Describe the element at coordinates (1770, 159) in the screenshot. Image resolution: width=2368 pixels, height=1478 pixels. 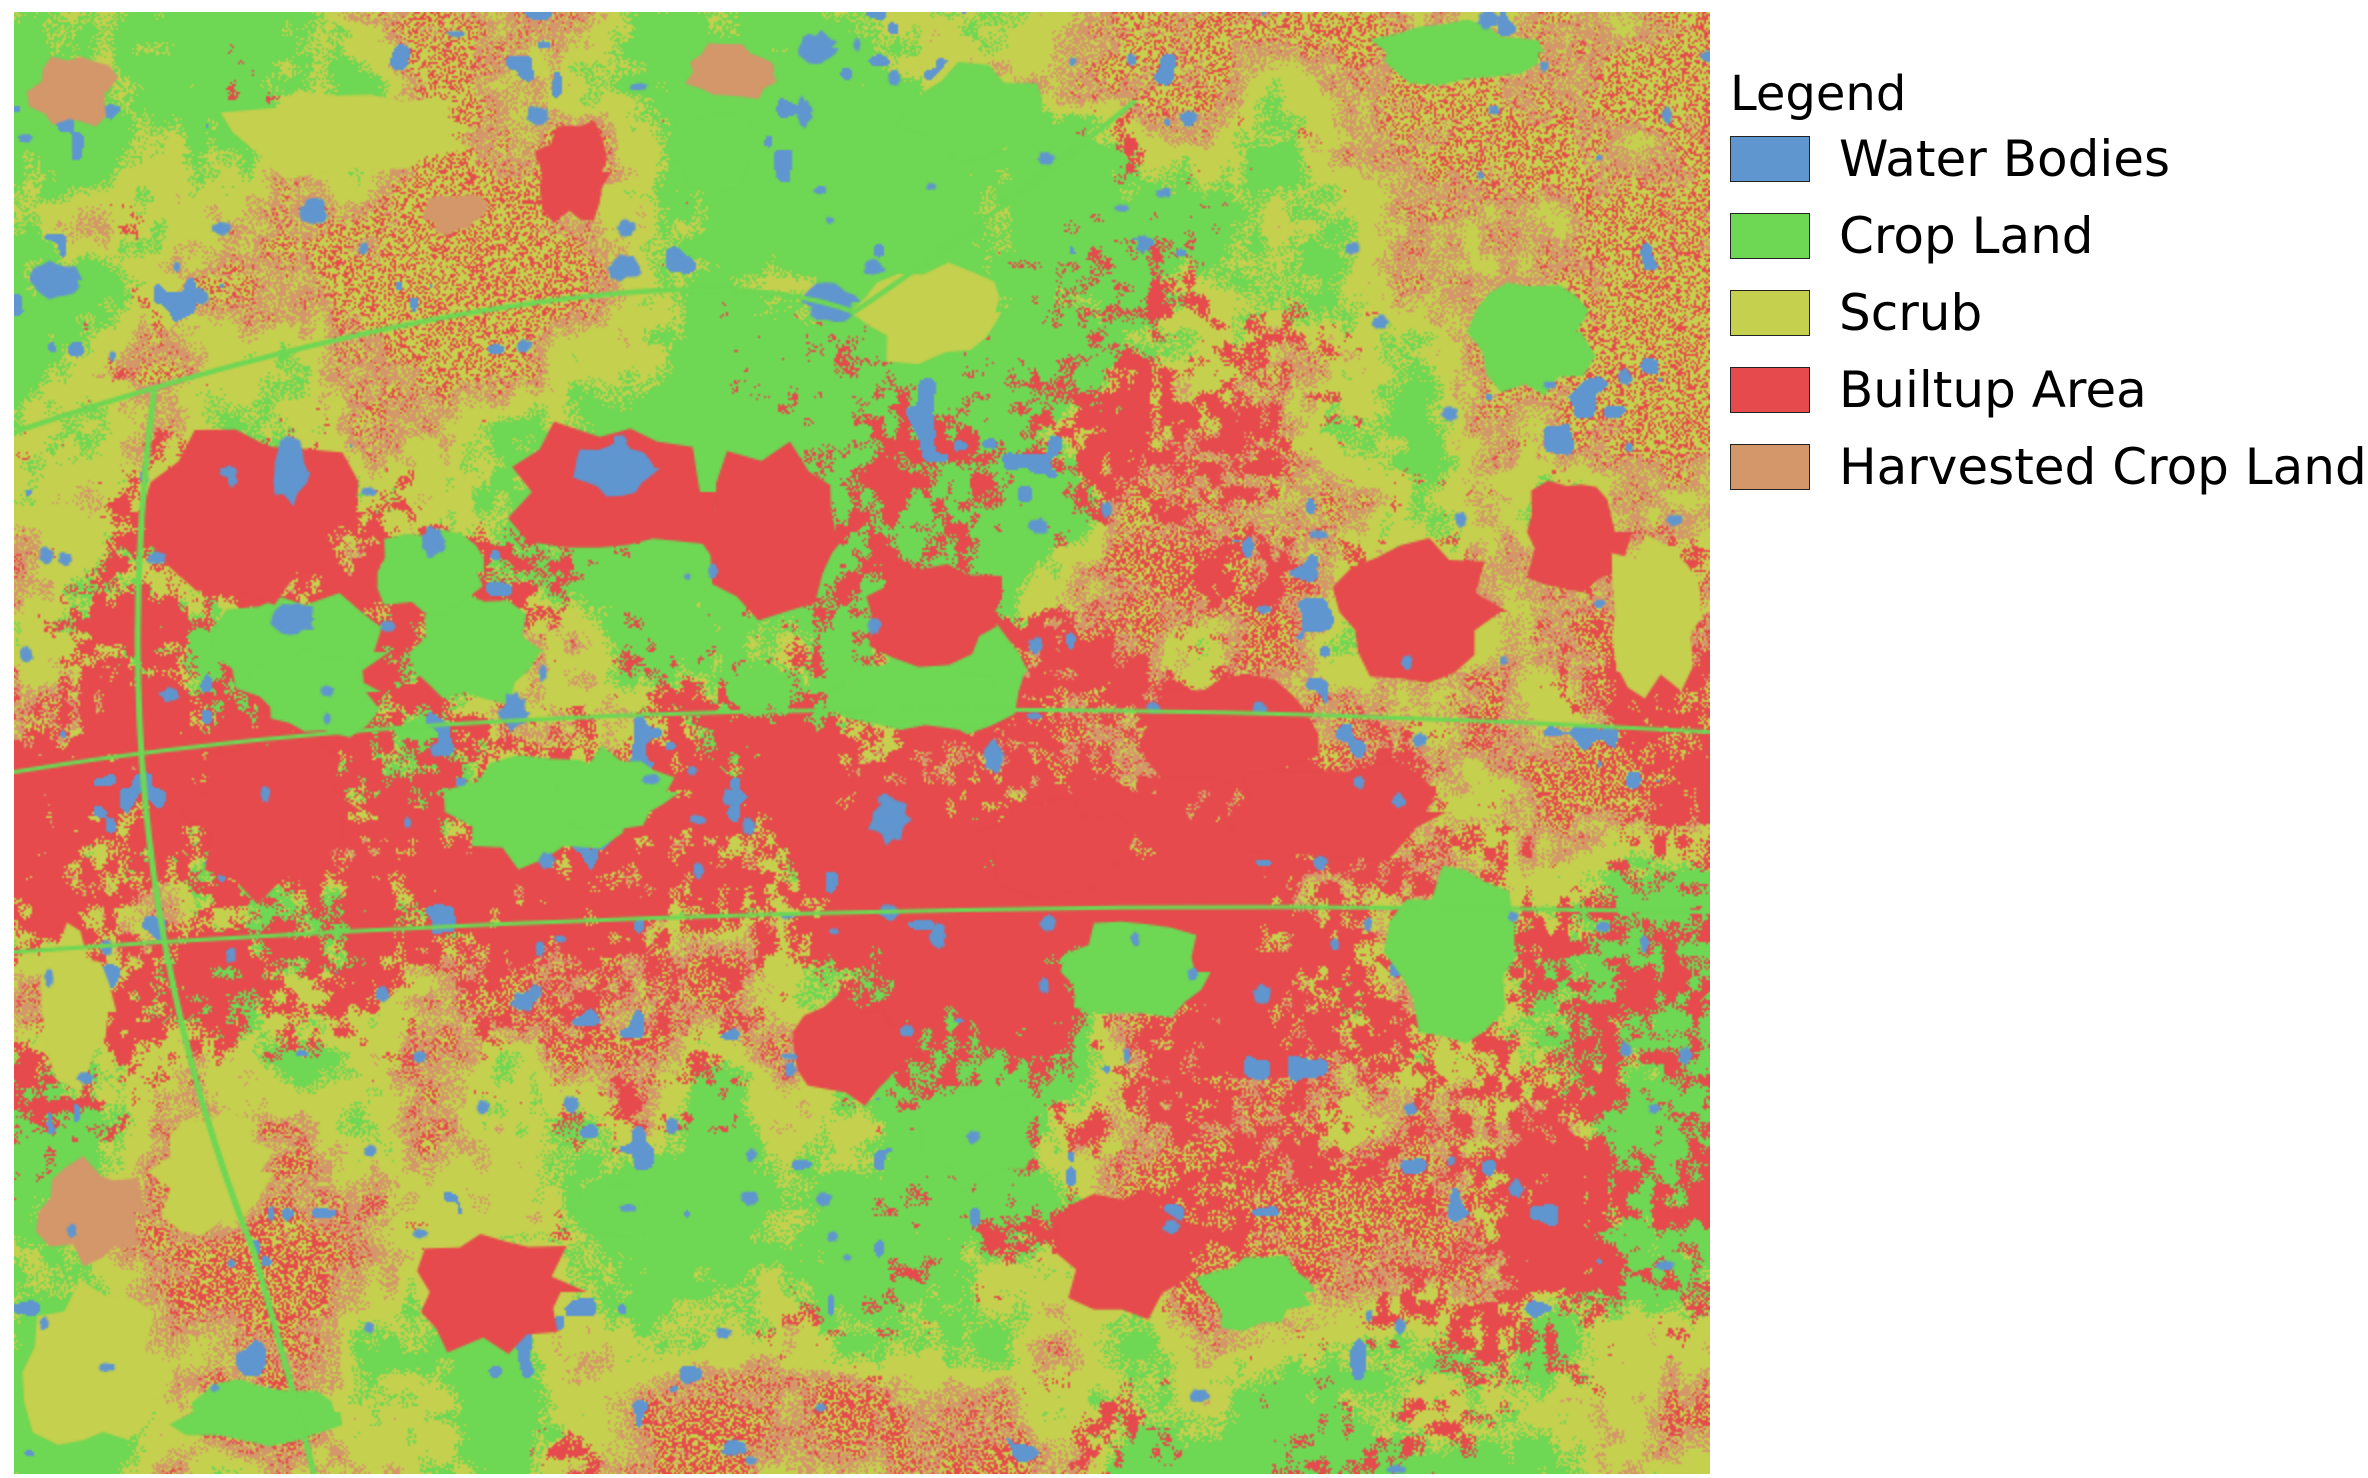
I see `legend-swatch-water-bodies` at that location.